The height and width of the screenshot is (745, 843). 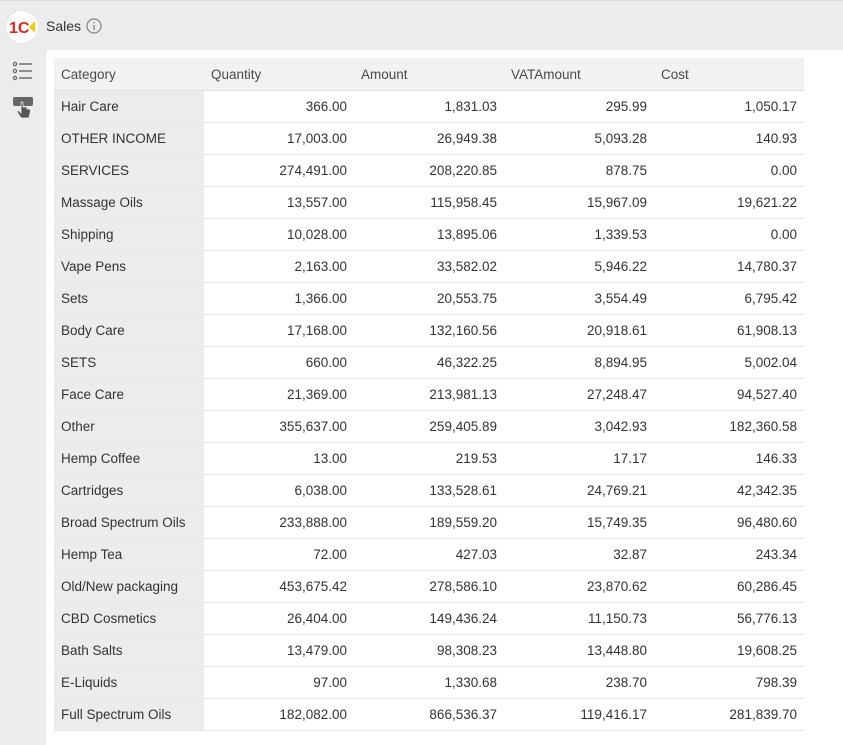 I want to click on cell-amount: 213,981.13, so click(x=463, y=394).